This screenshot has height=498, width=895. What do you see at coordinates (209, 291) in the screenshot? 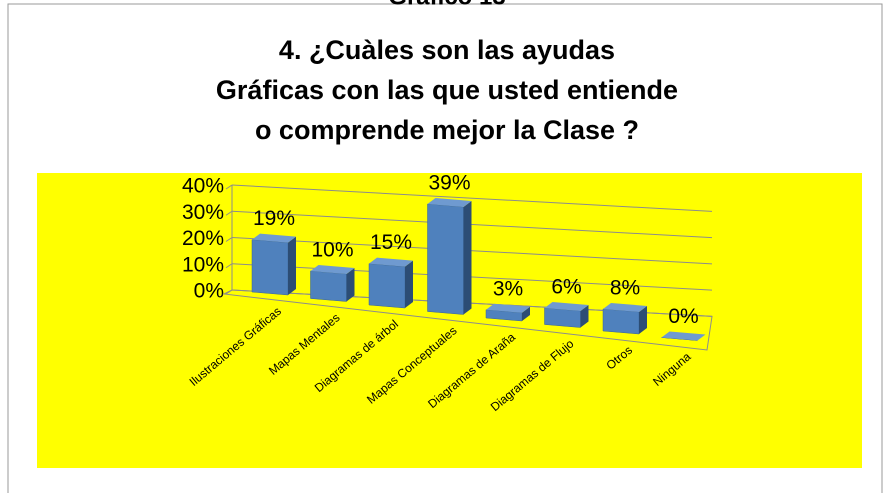
I see `y-tick-label: 0%` at bounding box center [209, 291].